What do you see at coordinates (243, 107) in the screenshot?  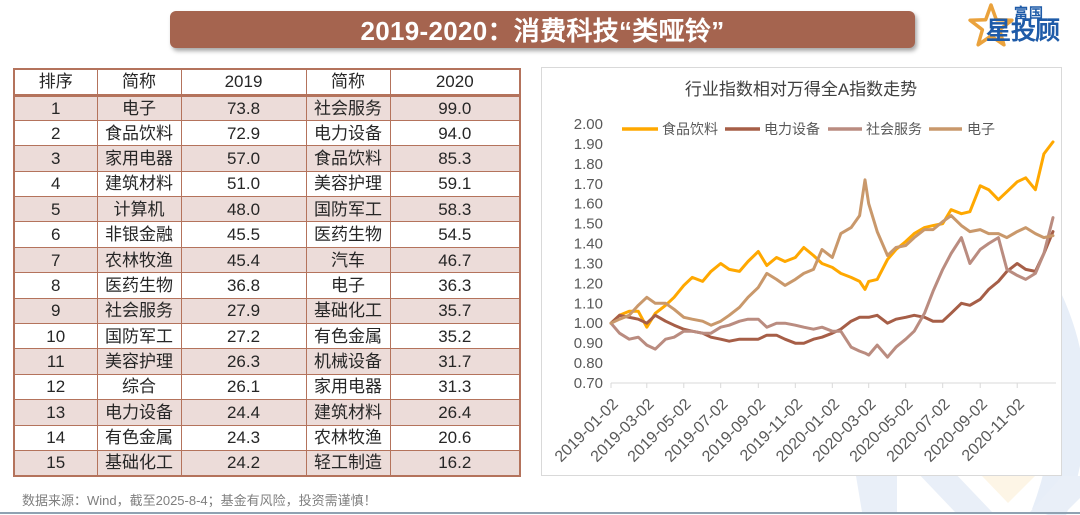 I see `score-2019-cell: 73.8` at bounding box center [243, 107].